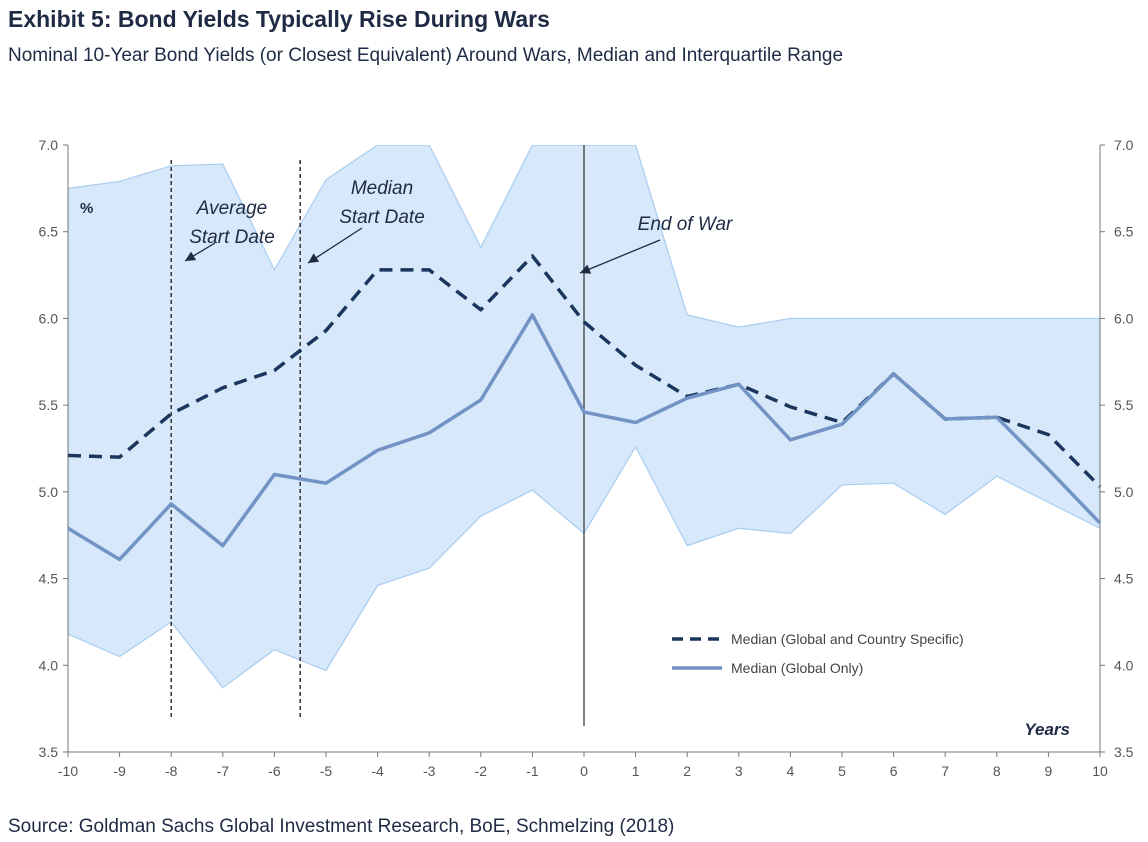  Describe the element at coordinates (791, 771) in the screenshot. I see `x-tick-label: 4` at that location.